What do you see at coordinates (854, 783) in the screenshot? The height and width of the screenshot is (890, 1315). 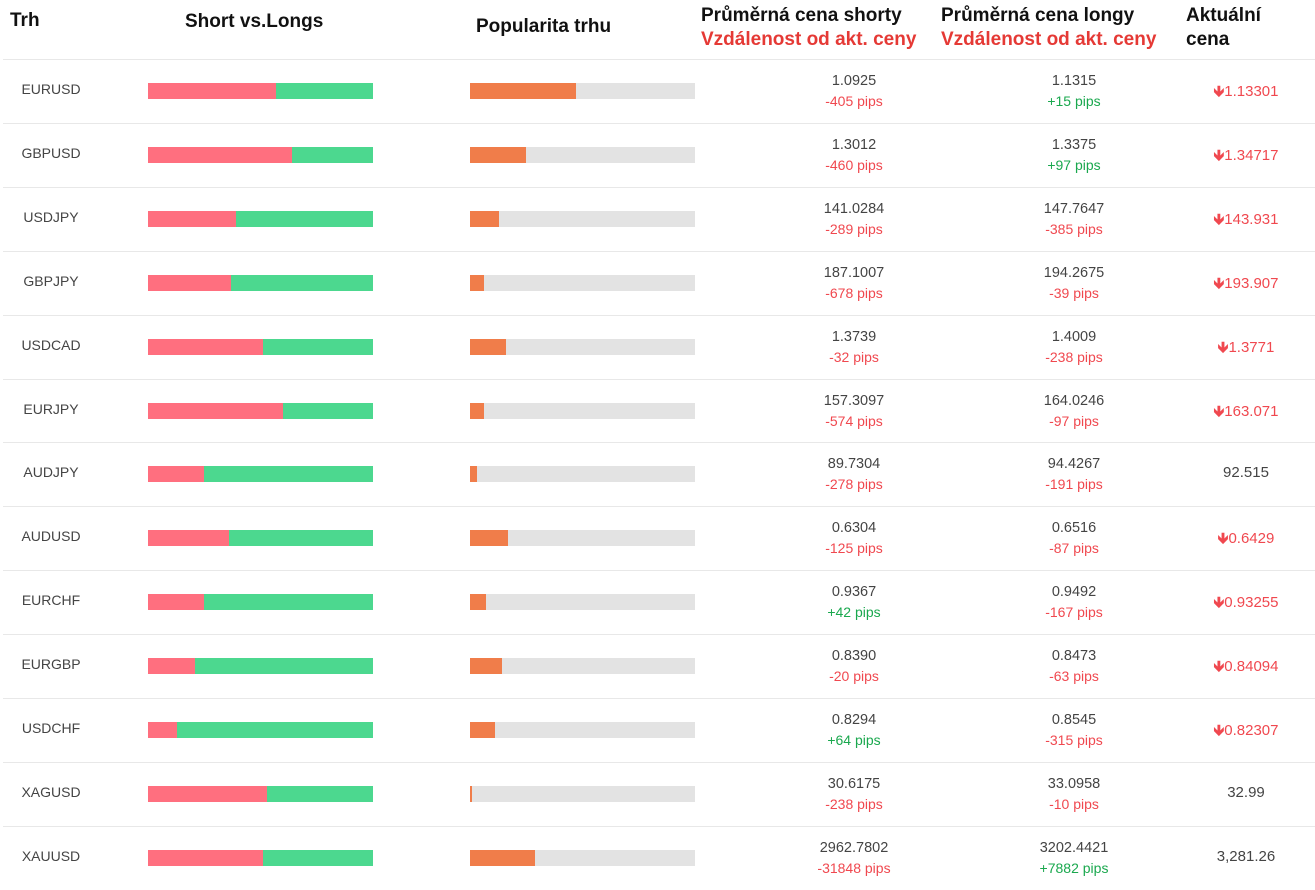 I see `avg-short-price: 30.6175` at bounding box center [854, 783].